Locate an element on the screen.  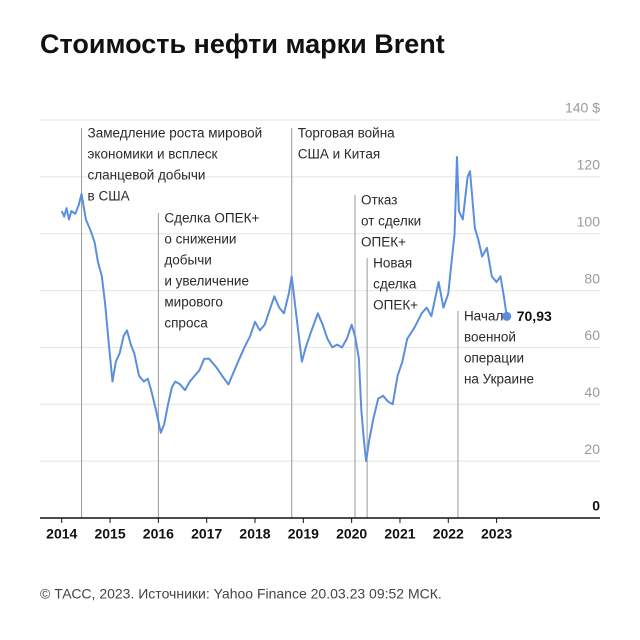
annotation-text: добычи is located at coordinates (187, 260).